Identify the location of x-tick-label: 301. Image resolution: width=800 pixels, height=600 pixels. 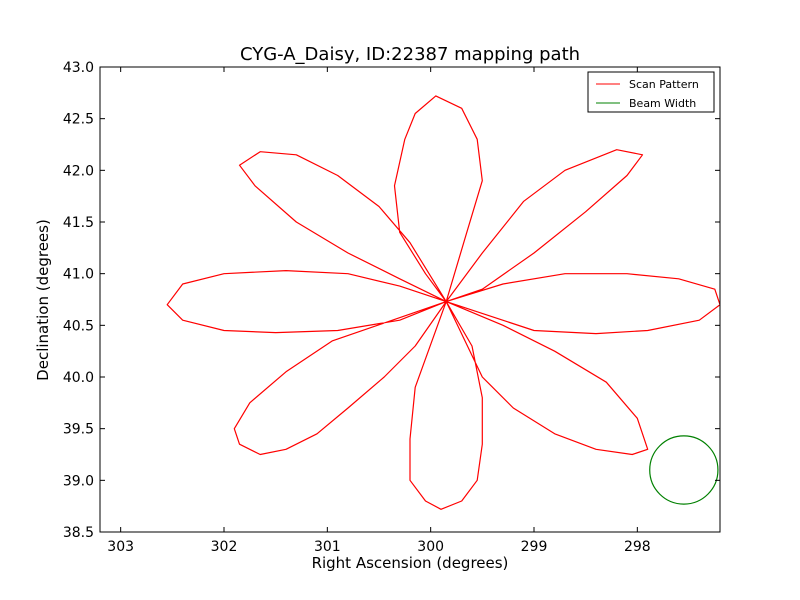
(327, 547).